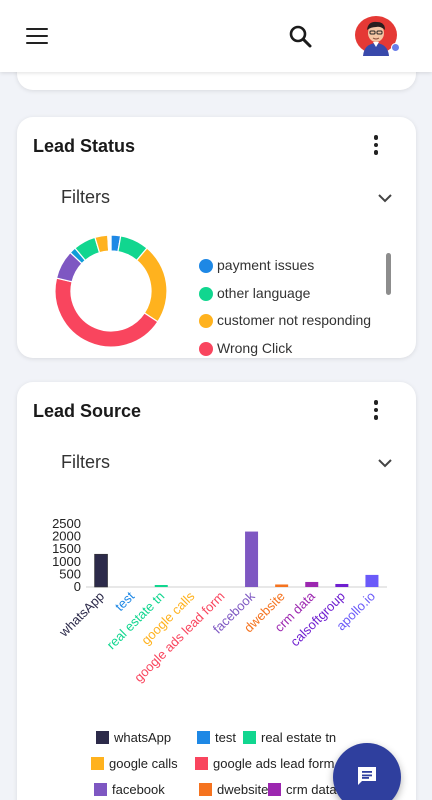  I want to click on legend-item: Wrong Click, so click(294, 349).